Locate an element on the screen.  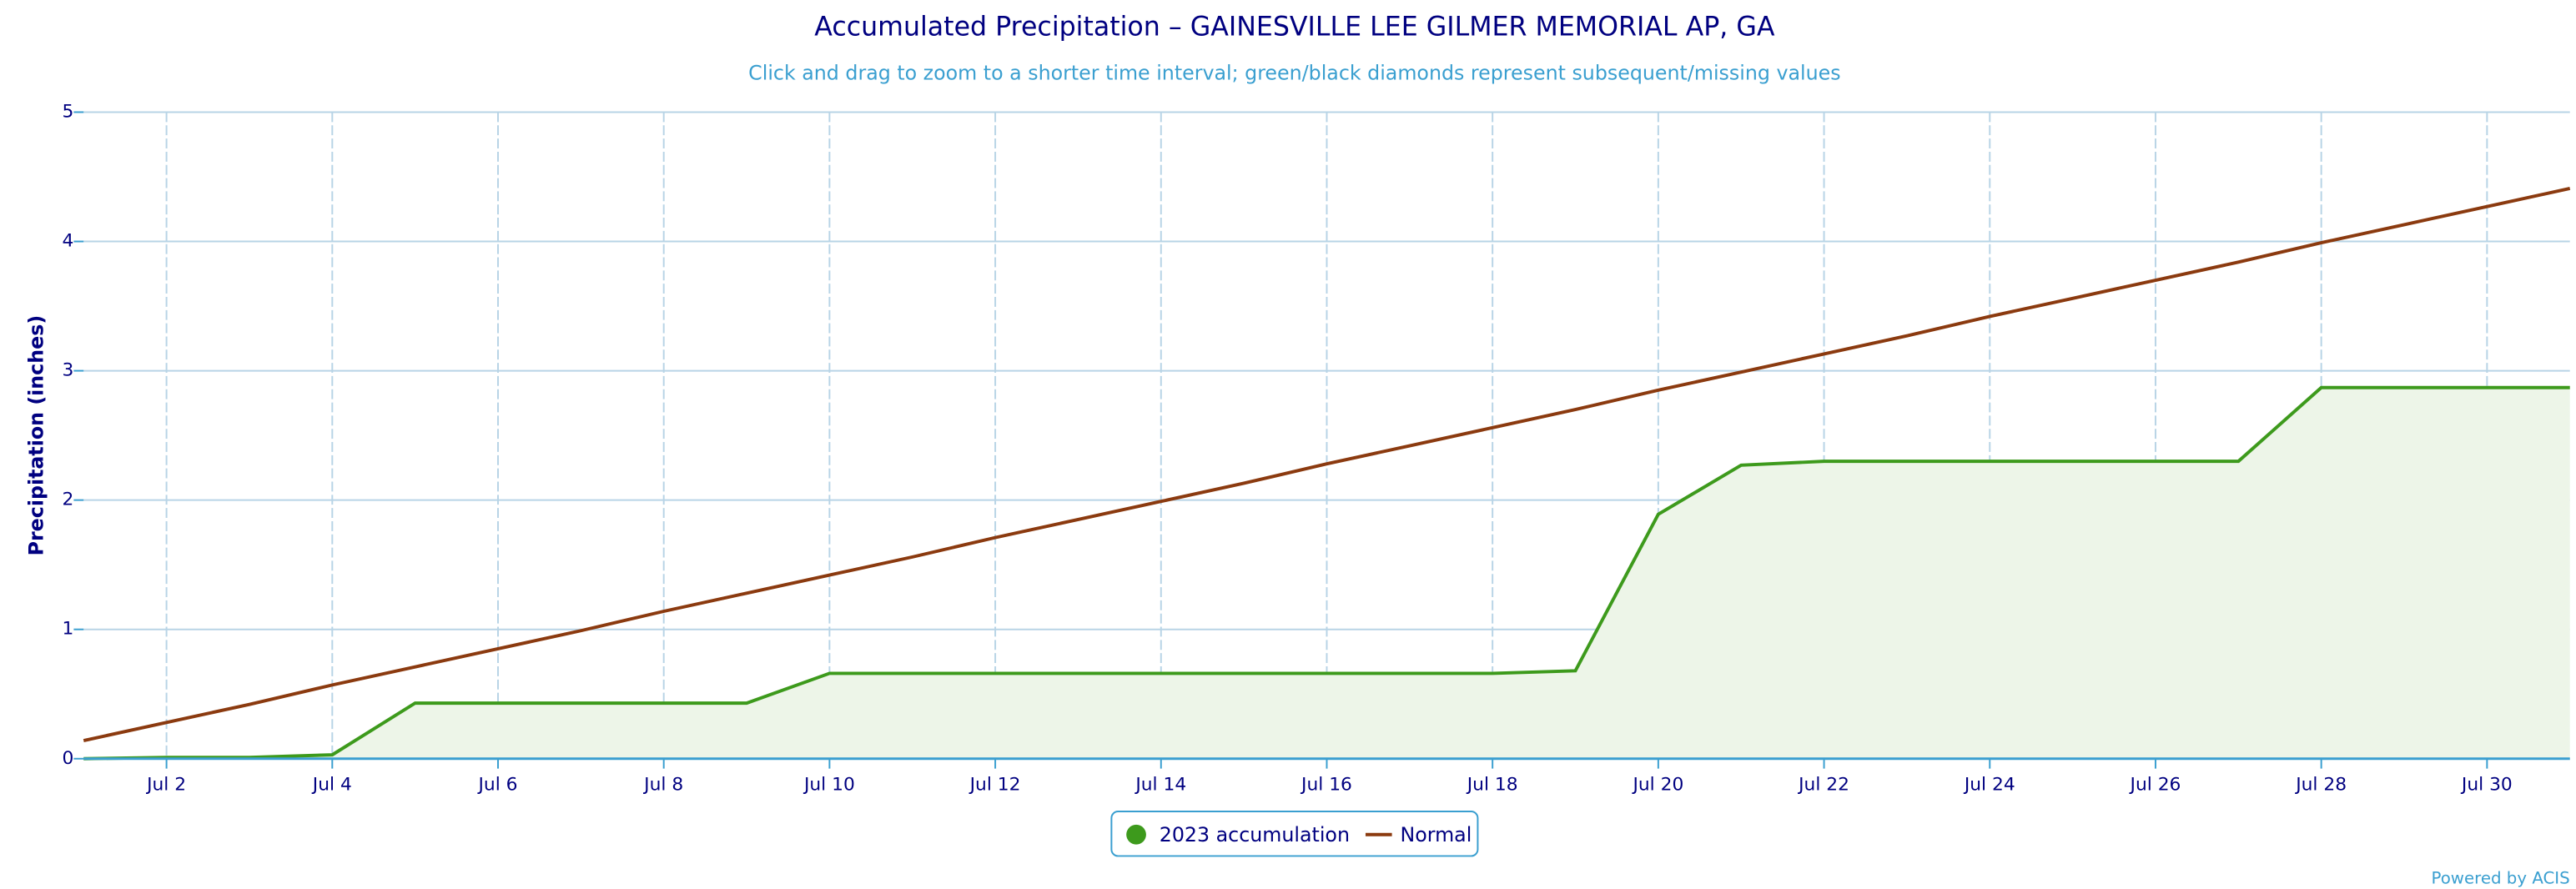
y-axis-label: Precipitation (inches) is located at coordinates (36, 436).